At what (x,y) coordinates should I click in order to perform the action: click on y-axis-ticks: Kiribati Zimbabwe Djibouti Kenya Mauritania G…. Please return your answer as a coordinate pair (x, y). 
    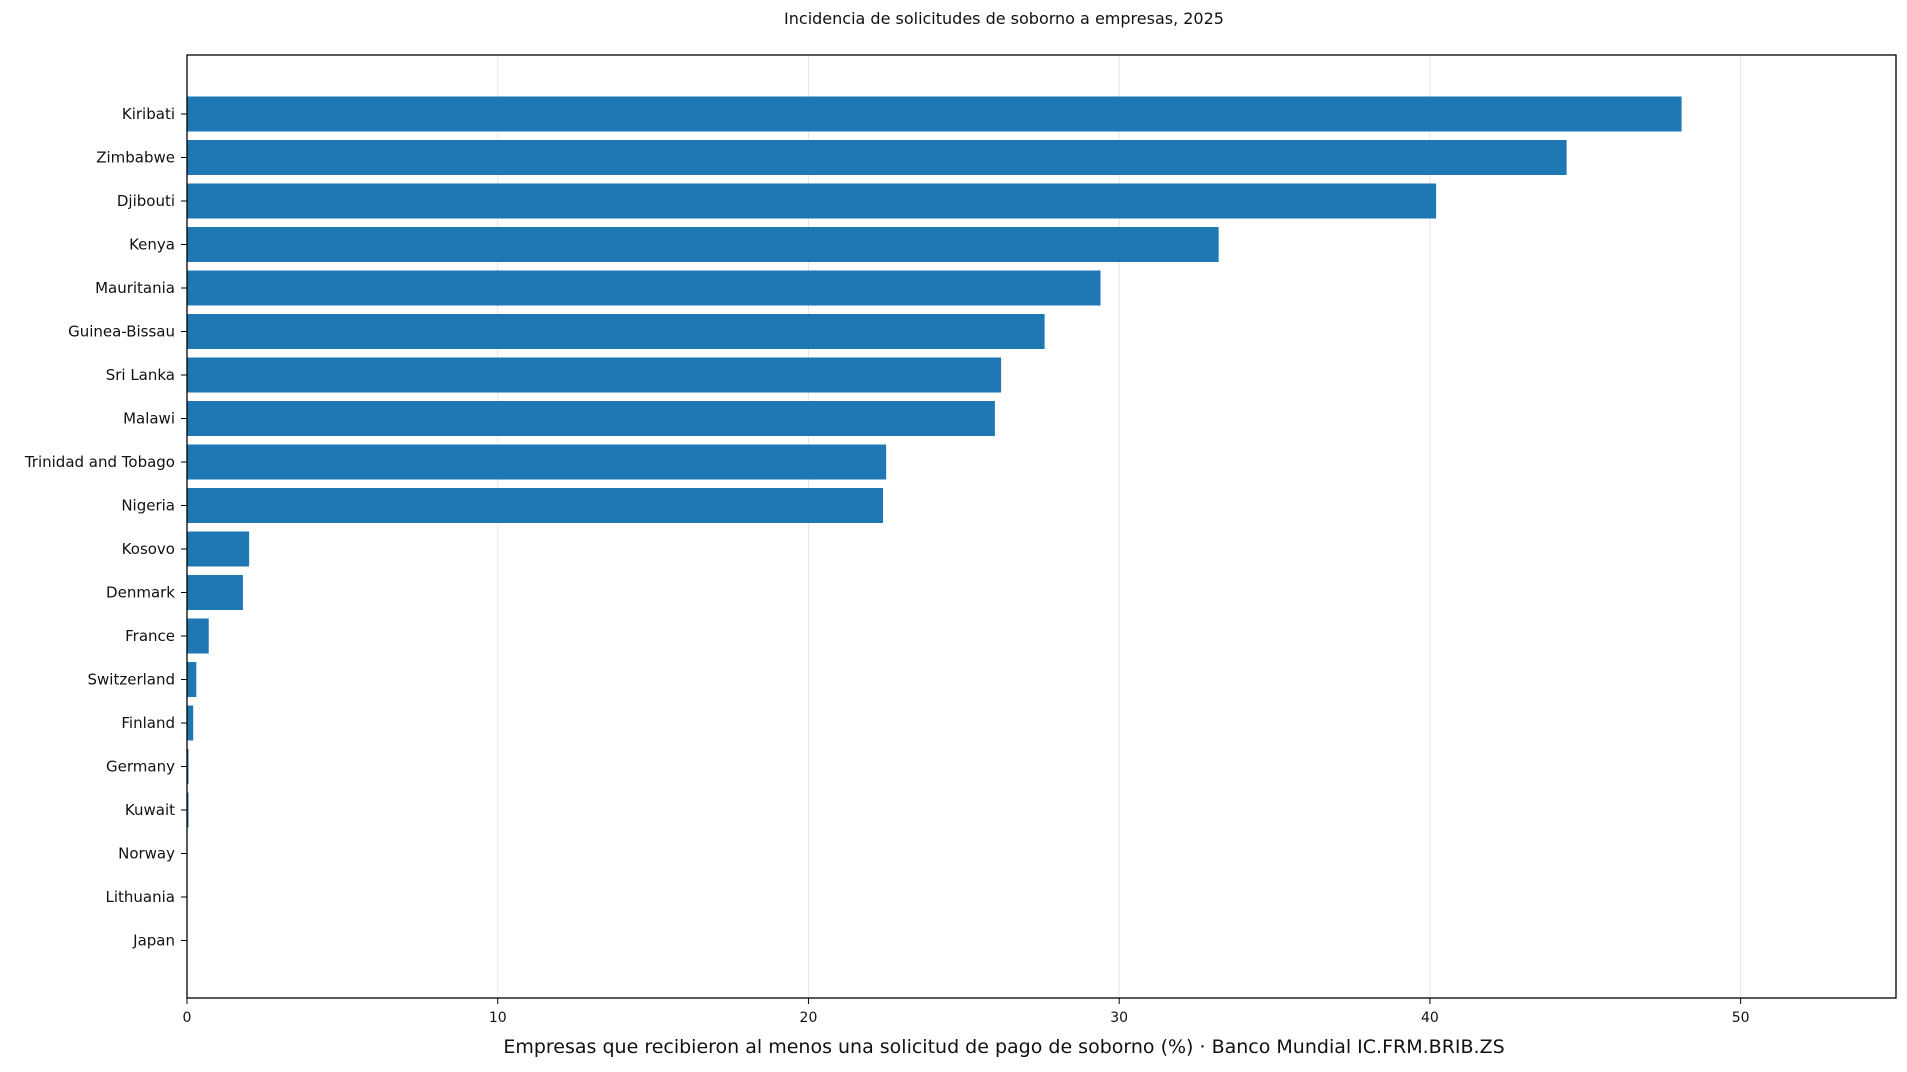
    Looking at the image, I should click on (105, 527).